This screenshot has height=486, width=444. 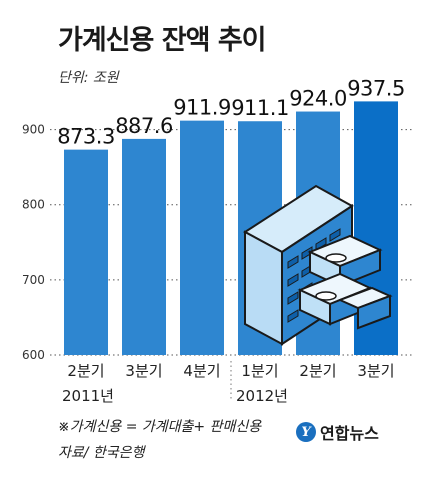 I want to click on value-label: 887.6, so click(x=144, y=126).